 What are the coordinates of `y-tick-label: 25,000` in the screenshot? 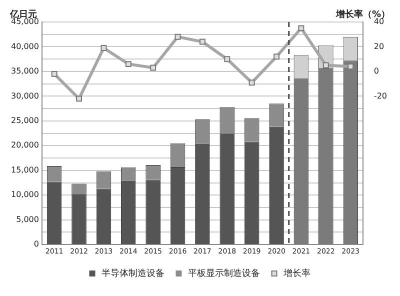 It's located at (24, 121).